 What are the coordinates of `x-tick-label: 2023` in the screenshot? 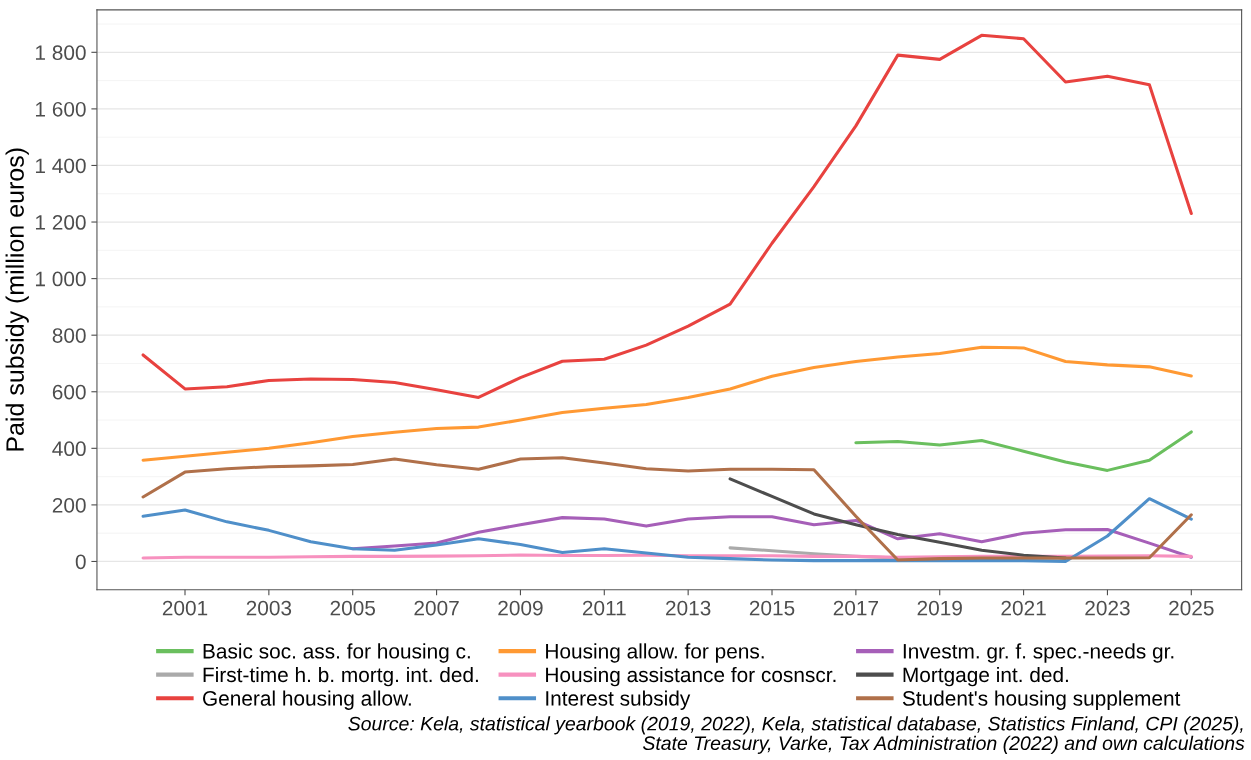 It's located at (1107, 608).